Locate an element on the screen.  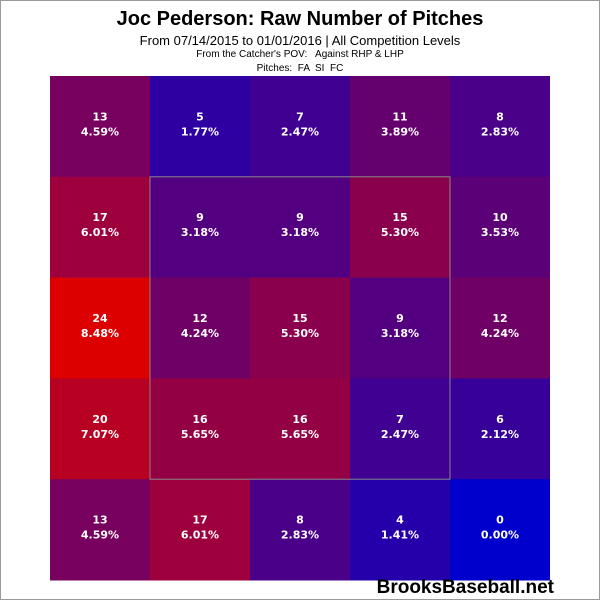
heatmap-cell-r2-c3 is located at coordinates (400, 328).